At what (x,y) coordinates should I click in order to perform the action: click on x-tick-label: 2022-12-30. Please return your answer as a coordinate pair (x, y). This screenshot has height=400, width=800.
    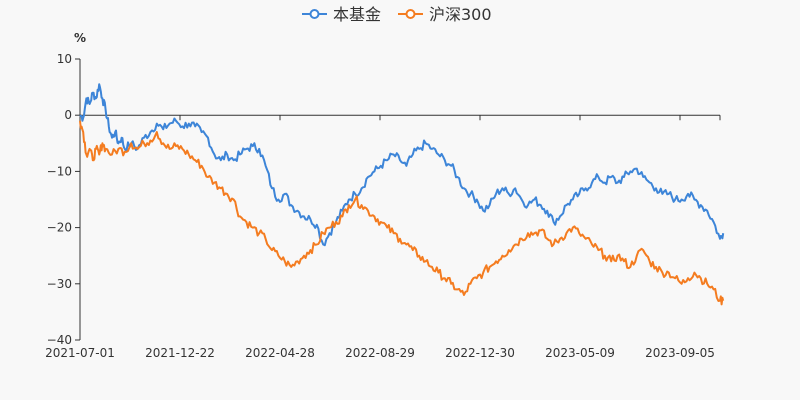
    Looking at the image, I should click on (480, 353).